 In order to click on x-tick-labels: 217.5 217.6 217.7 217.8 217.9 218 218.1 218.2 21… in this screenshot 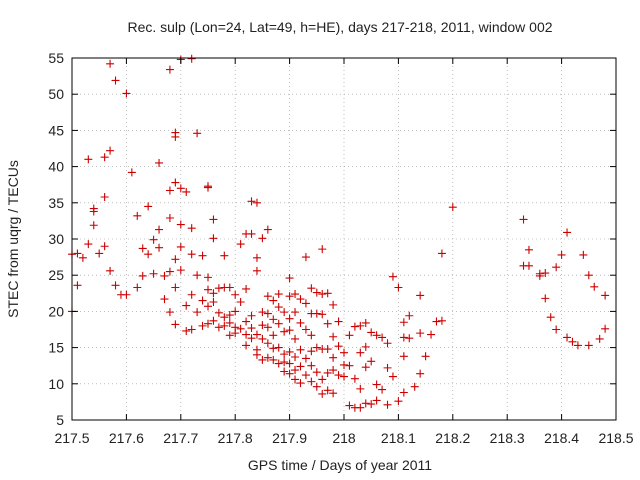, I will do `click(343, 438)`.